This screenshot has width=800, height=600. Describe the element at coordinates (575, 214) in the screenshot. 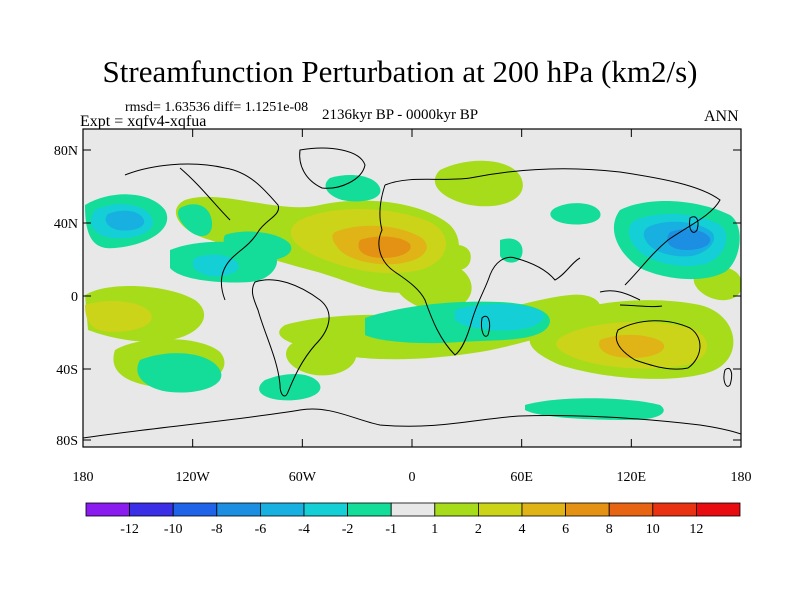

I see `contour-negative-siberia` at that location.